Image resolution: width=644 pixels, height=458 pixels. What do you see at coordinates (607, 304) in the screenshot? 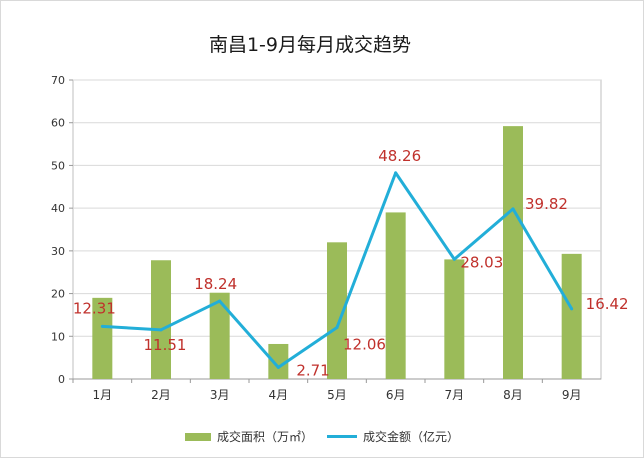
I see `data-label-amount: 16.42` at bounding box center [607, 304].